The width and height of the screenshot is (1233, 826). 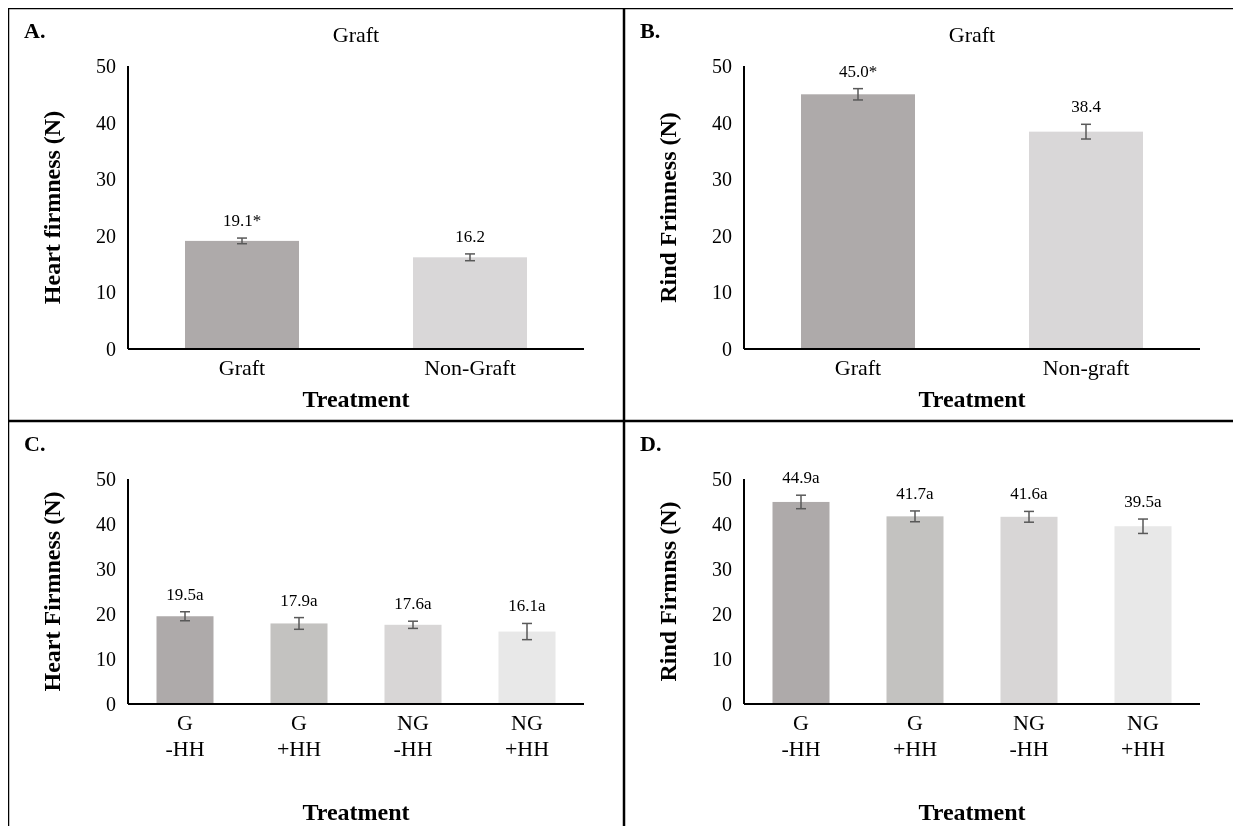 What do you see at coordinates (470, 236) in the screenshot?
I see `data-label: 16.2` at bounding box center [470, 236].